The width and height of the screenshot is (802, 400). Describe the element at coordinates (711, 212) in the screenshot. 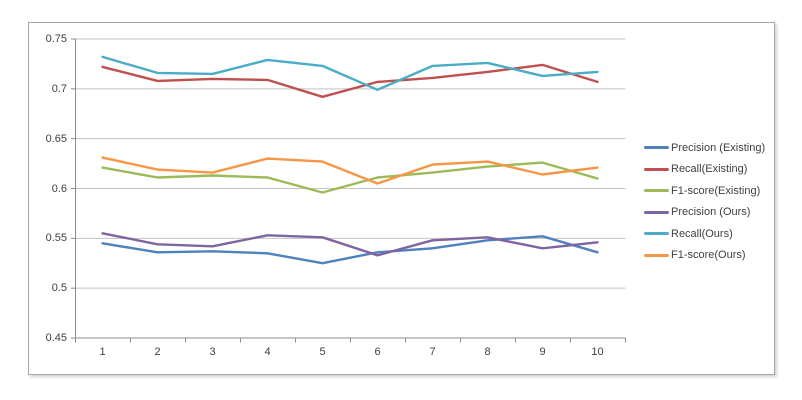

I see `legend-label: Precision (Ours)` at that location.